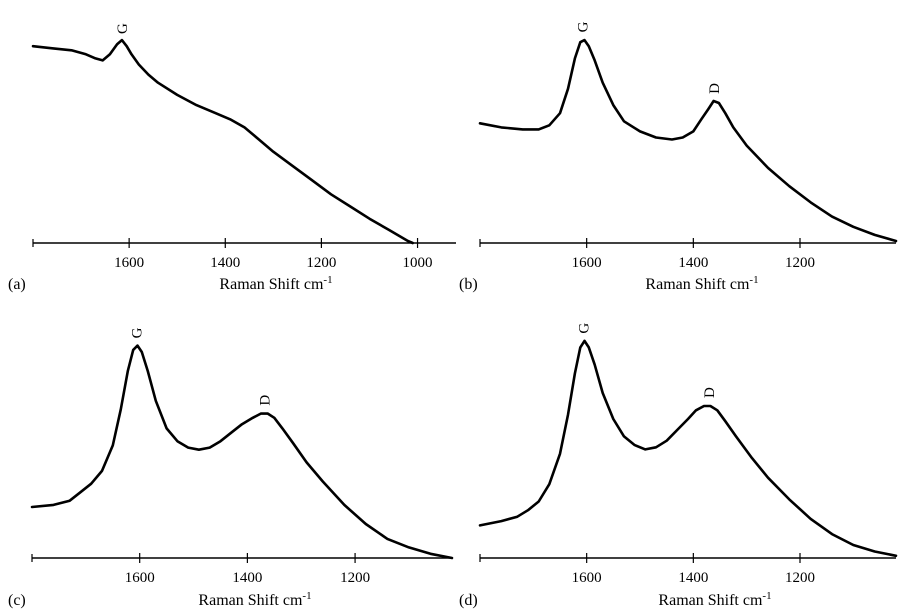  What do you see at coordinates (468, 600) in the screenshot?
I see `panel-label-d: (d)` at bounding box center [468, 600].